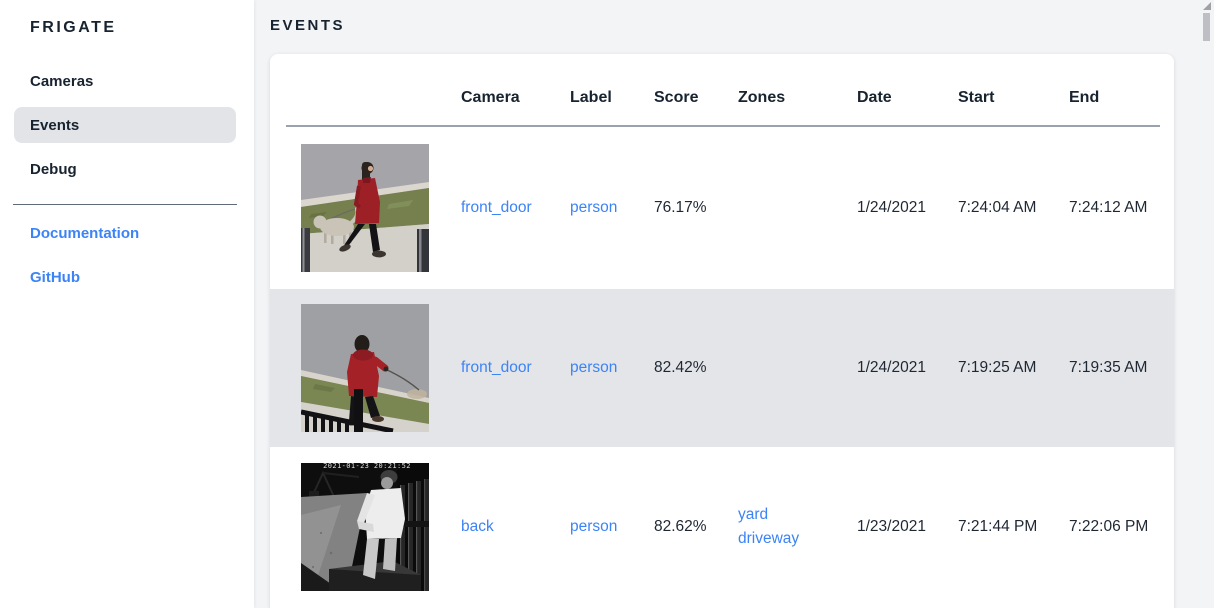 This screenshot has height=608, width=1214. I want to click on events-table-header: Camera Label Score Zones Date Start End, so click(722, 89).